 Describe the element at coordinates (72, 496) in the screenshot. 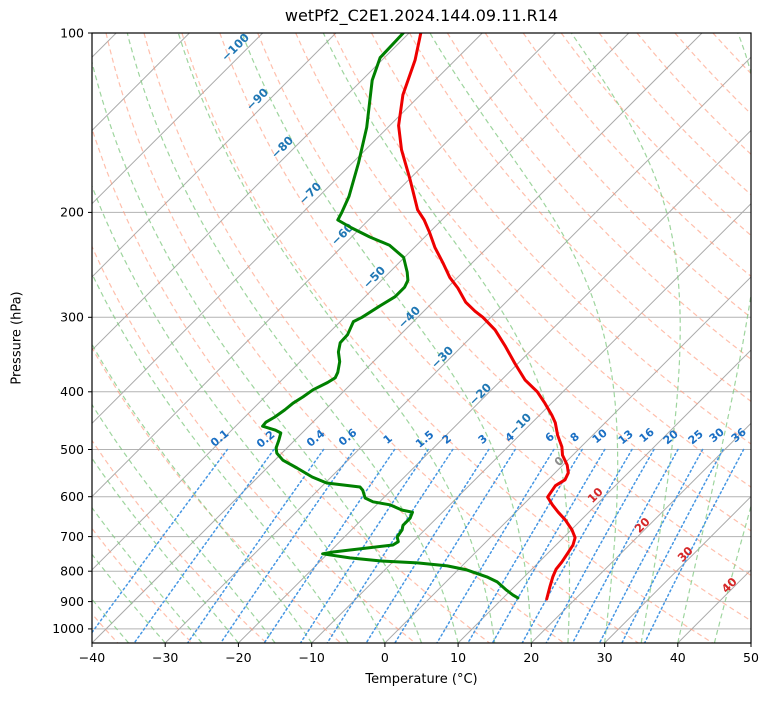

I see `svg-text: 600` at that location.